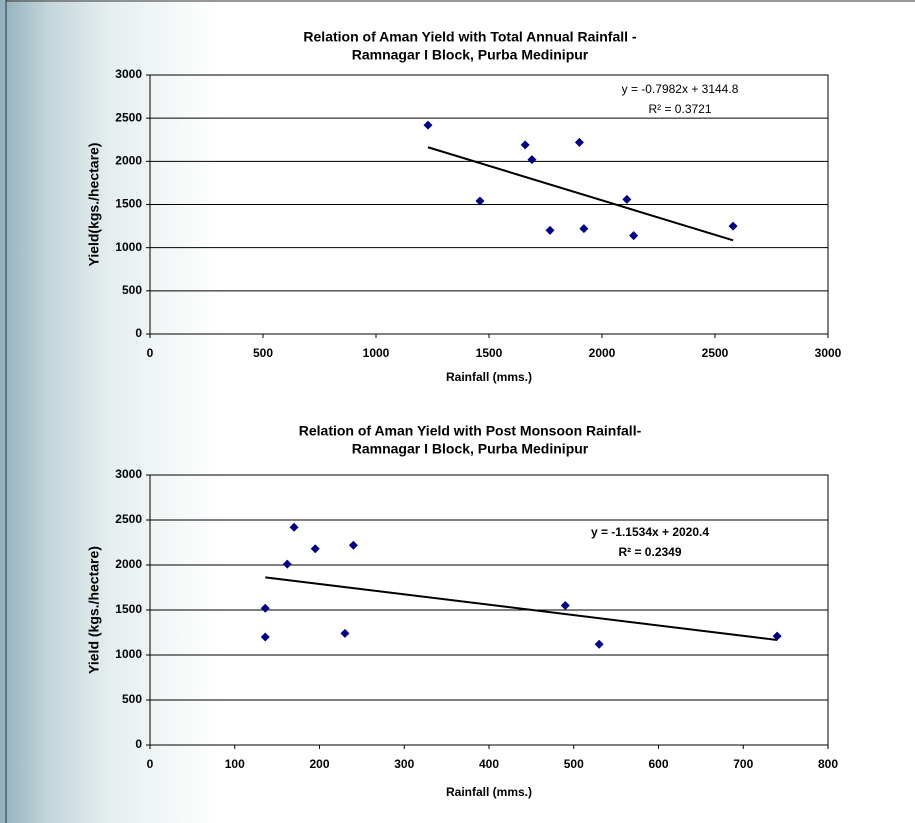  What do you see at coordinates (94, 610) in the screenshot?
I see `y-axis-label: Yield (kgs./hectare)` at bounding box center [94, 610].